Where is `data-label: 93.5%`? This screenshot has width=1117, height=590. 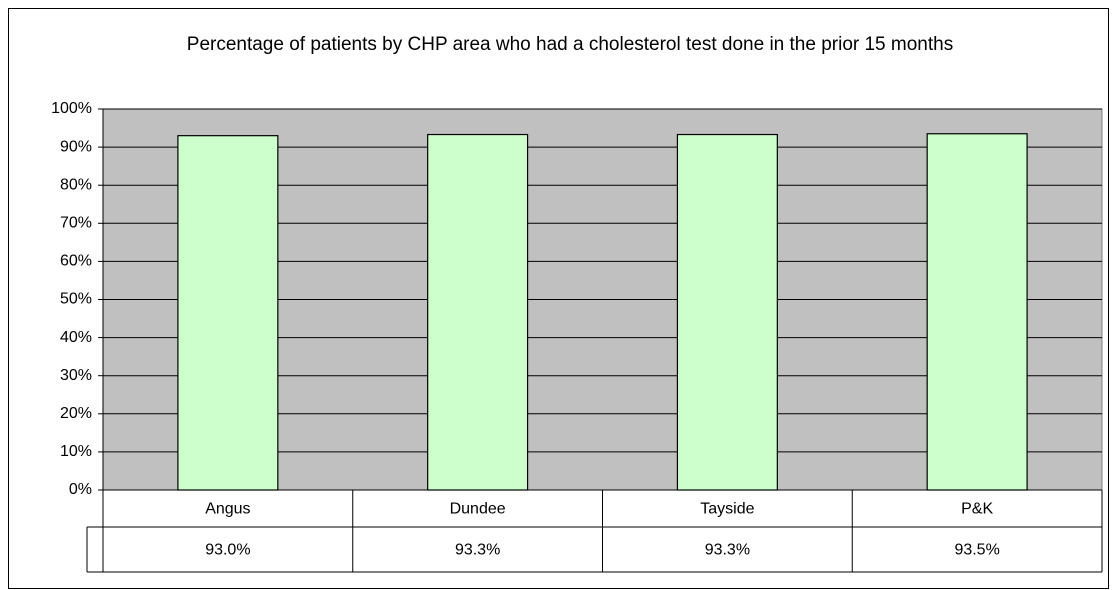 data-label: 93.5% is located at coordinates (976, 550).